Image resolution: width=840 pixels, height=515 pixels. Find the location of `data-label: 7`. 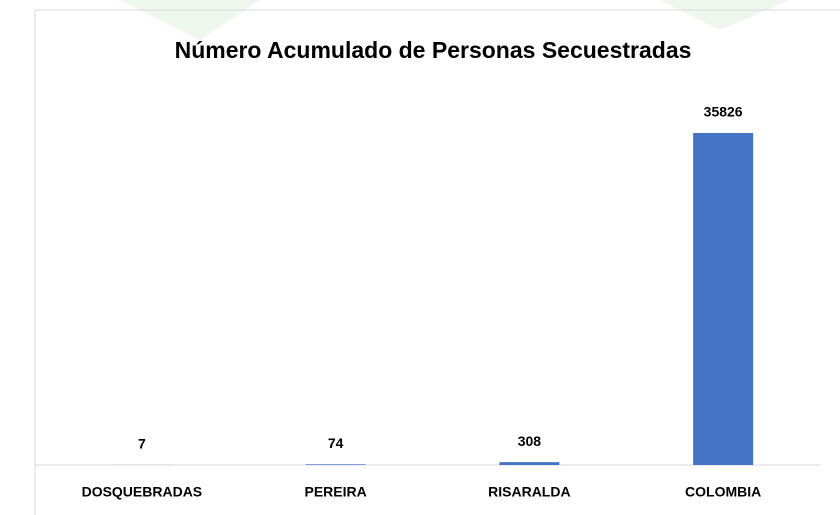

data-label: 7 is located at coordinates (142, 444).